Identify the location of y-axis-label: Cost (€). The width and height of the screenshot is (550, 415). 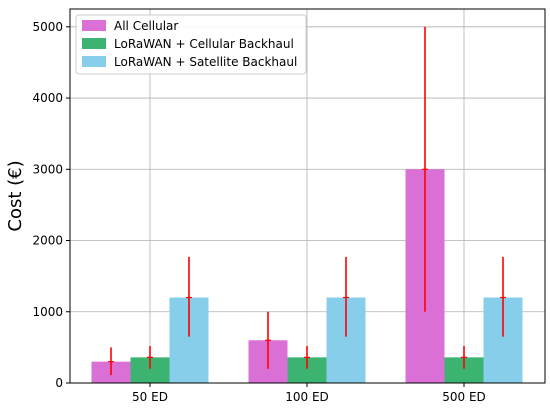
(15, 195).